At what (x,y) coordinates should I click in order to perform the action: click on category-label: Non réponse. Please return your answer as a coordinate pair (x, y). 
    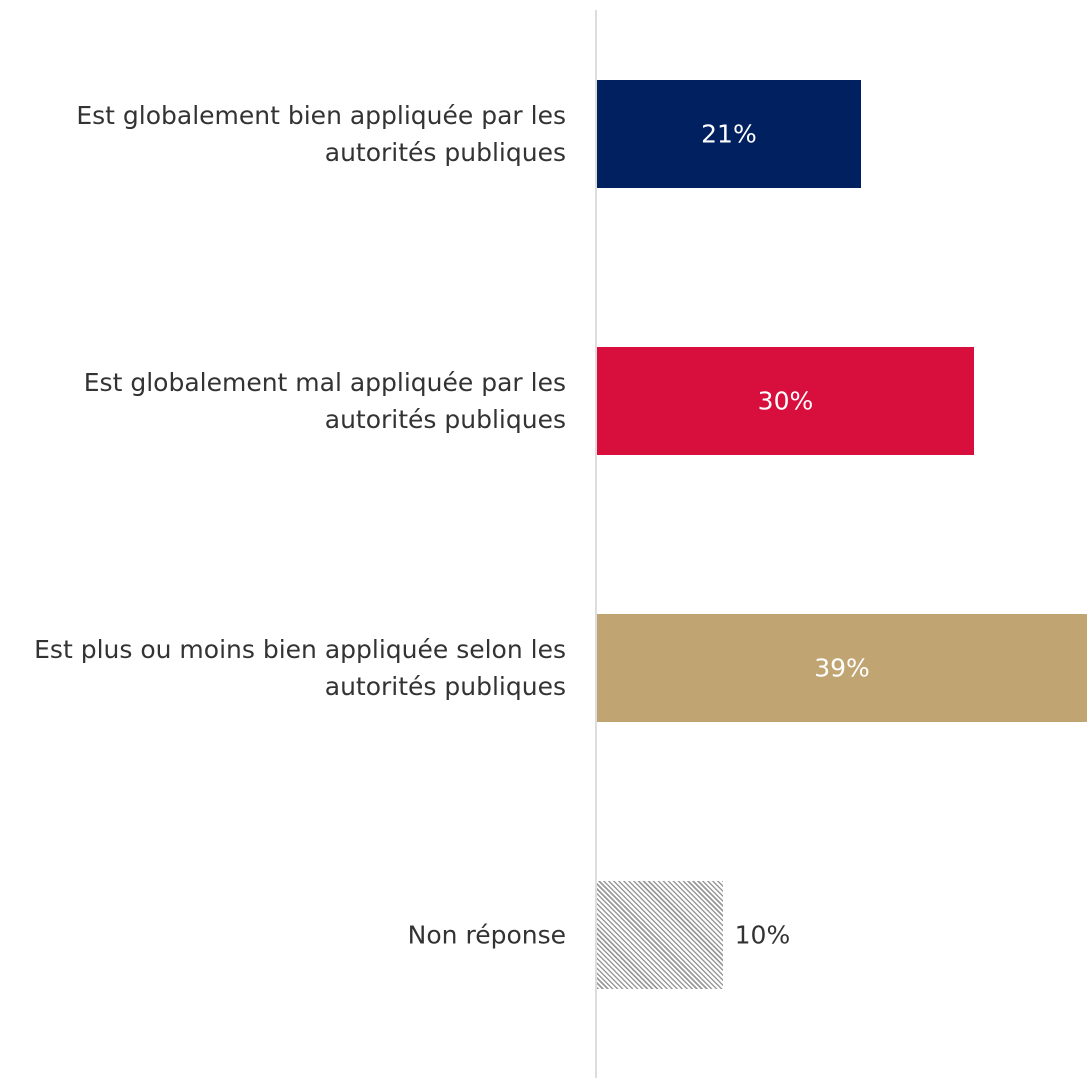
    Looking at the image, I should click on (486, 934).